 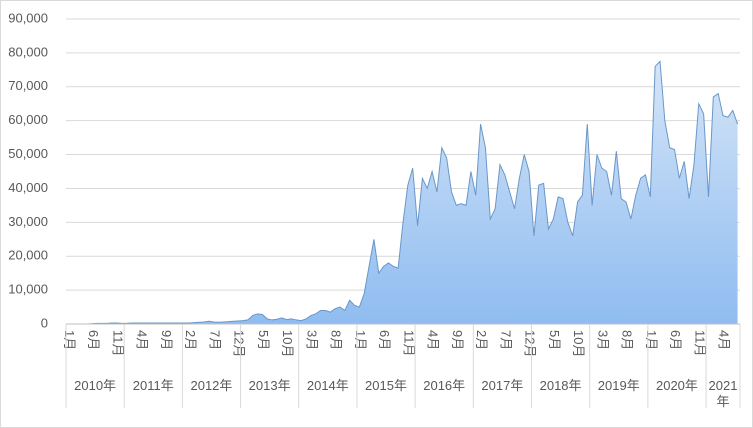 What do you see at coordinates (28, 153) in the screenshot?
I see `y-tick-label: 50,000` at bounding box center [28, 153].